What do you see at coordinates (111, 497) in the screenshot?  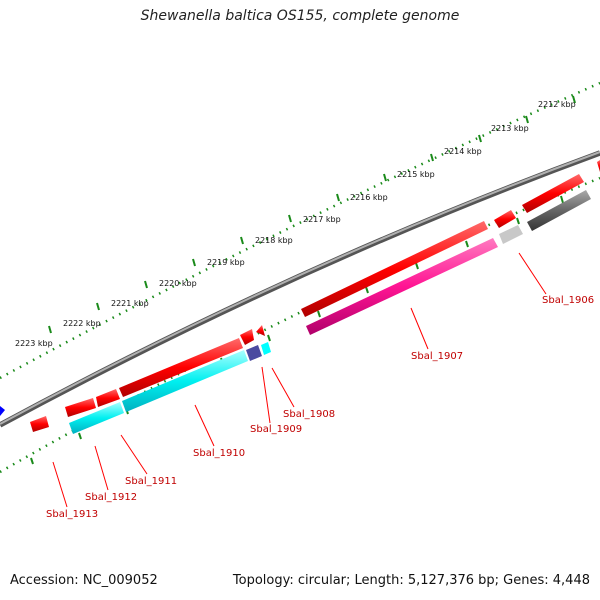 I see `gene-label: Sbal_1912` at bounding box center [111, 497].